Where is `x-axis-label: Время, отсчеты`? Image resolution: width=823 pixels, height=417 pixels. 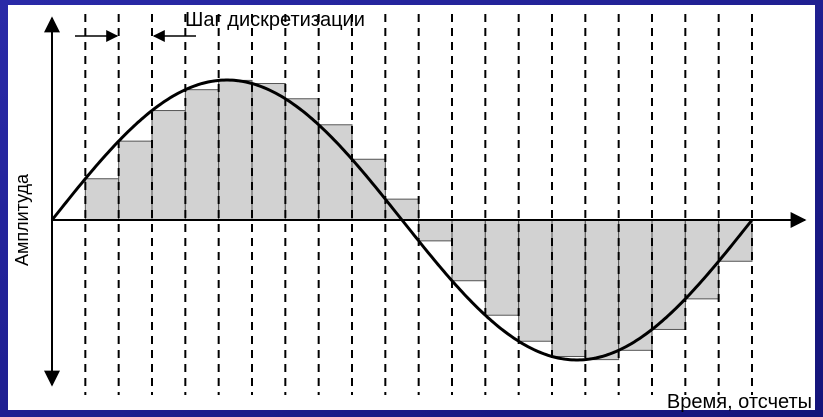 x-axis-label: Время, отсчеты is located at coordinates (739, 402).